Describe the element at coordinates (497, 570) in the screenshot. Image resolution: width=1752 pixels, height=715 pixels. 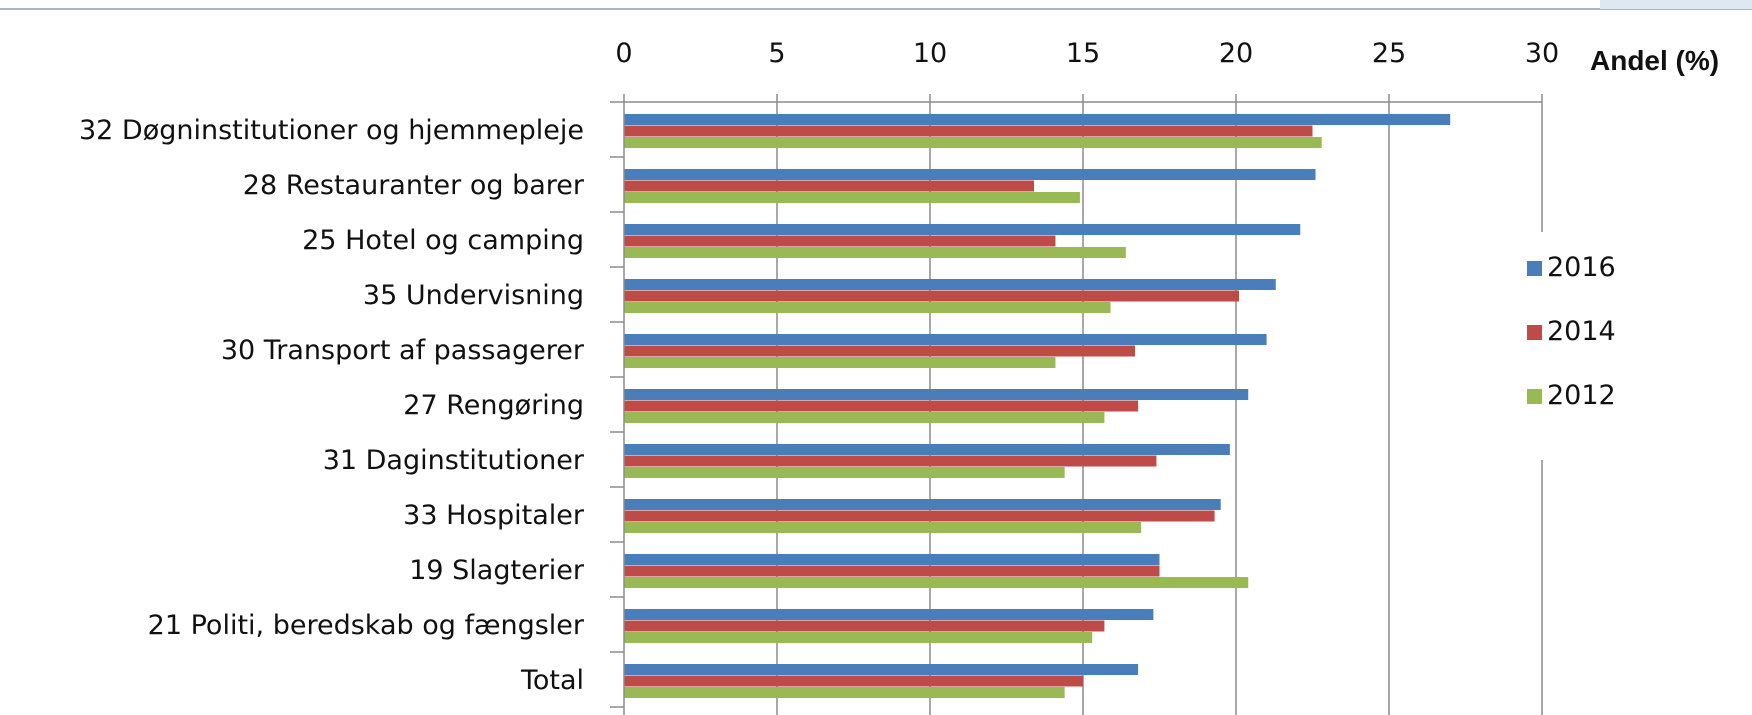
I see `category-label: 19 Slagterier` at that location.